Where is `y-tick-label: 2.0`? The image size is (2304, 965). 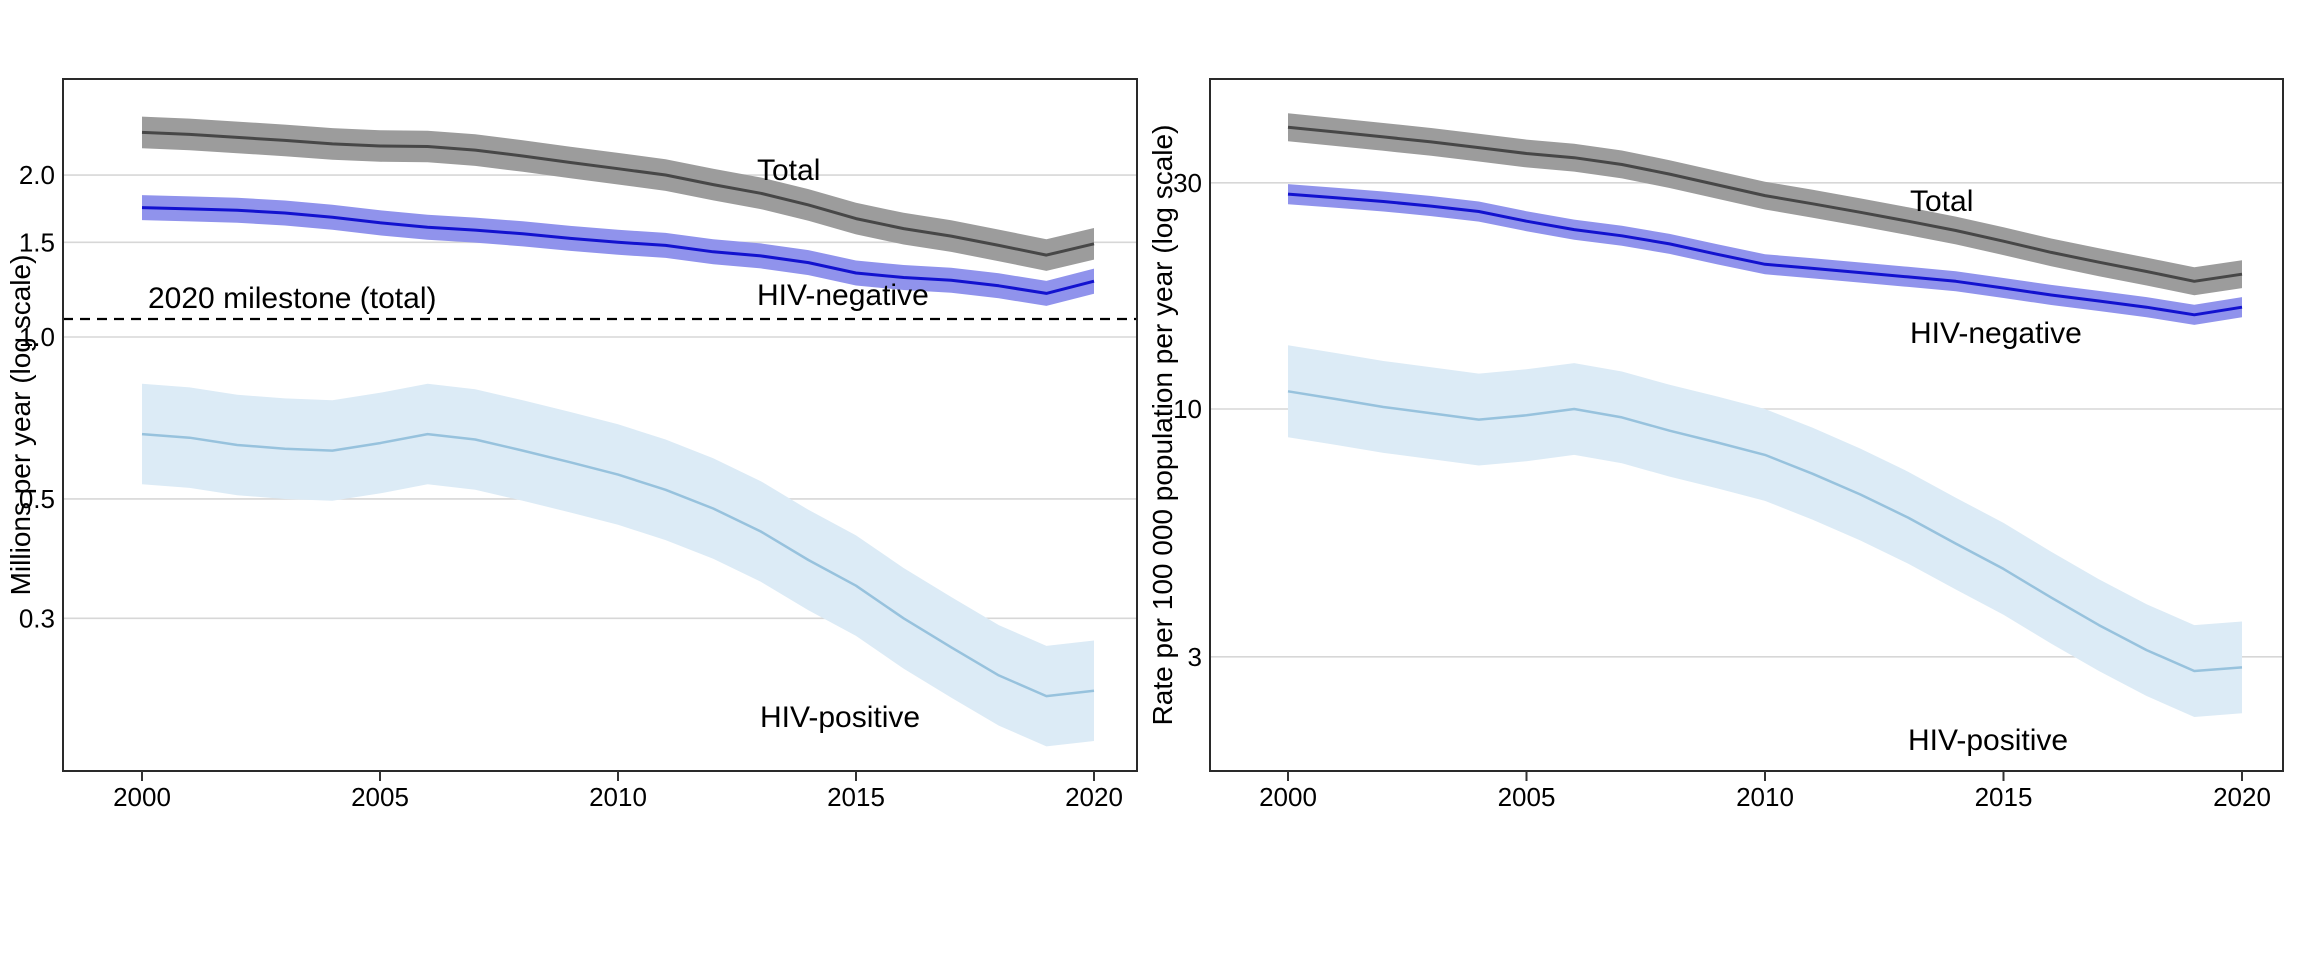
y-tick-label: 2.0 is located at coordinates (37, 175).